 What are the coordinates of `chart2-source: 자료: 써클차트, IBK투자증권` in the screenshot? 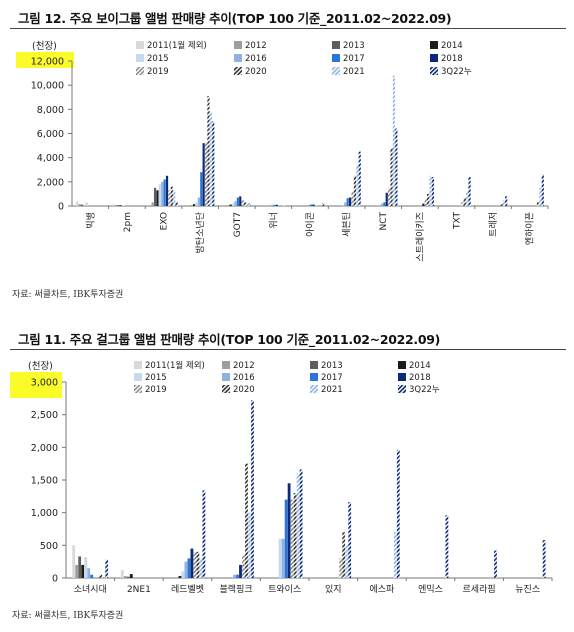 It's located at (68, 616).